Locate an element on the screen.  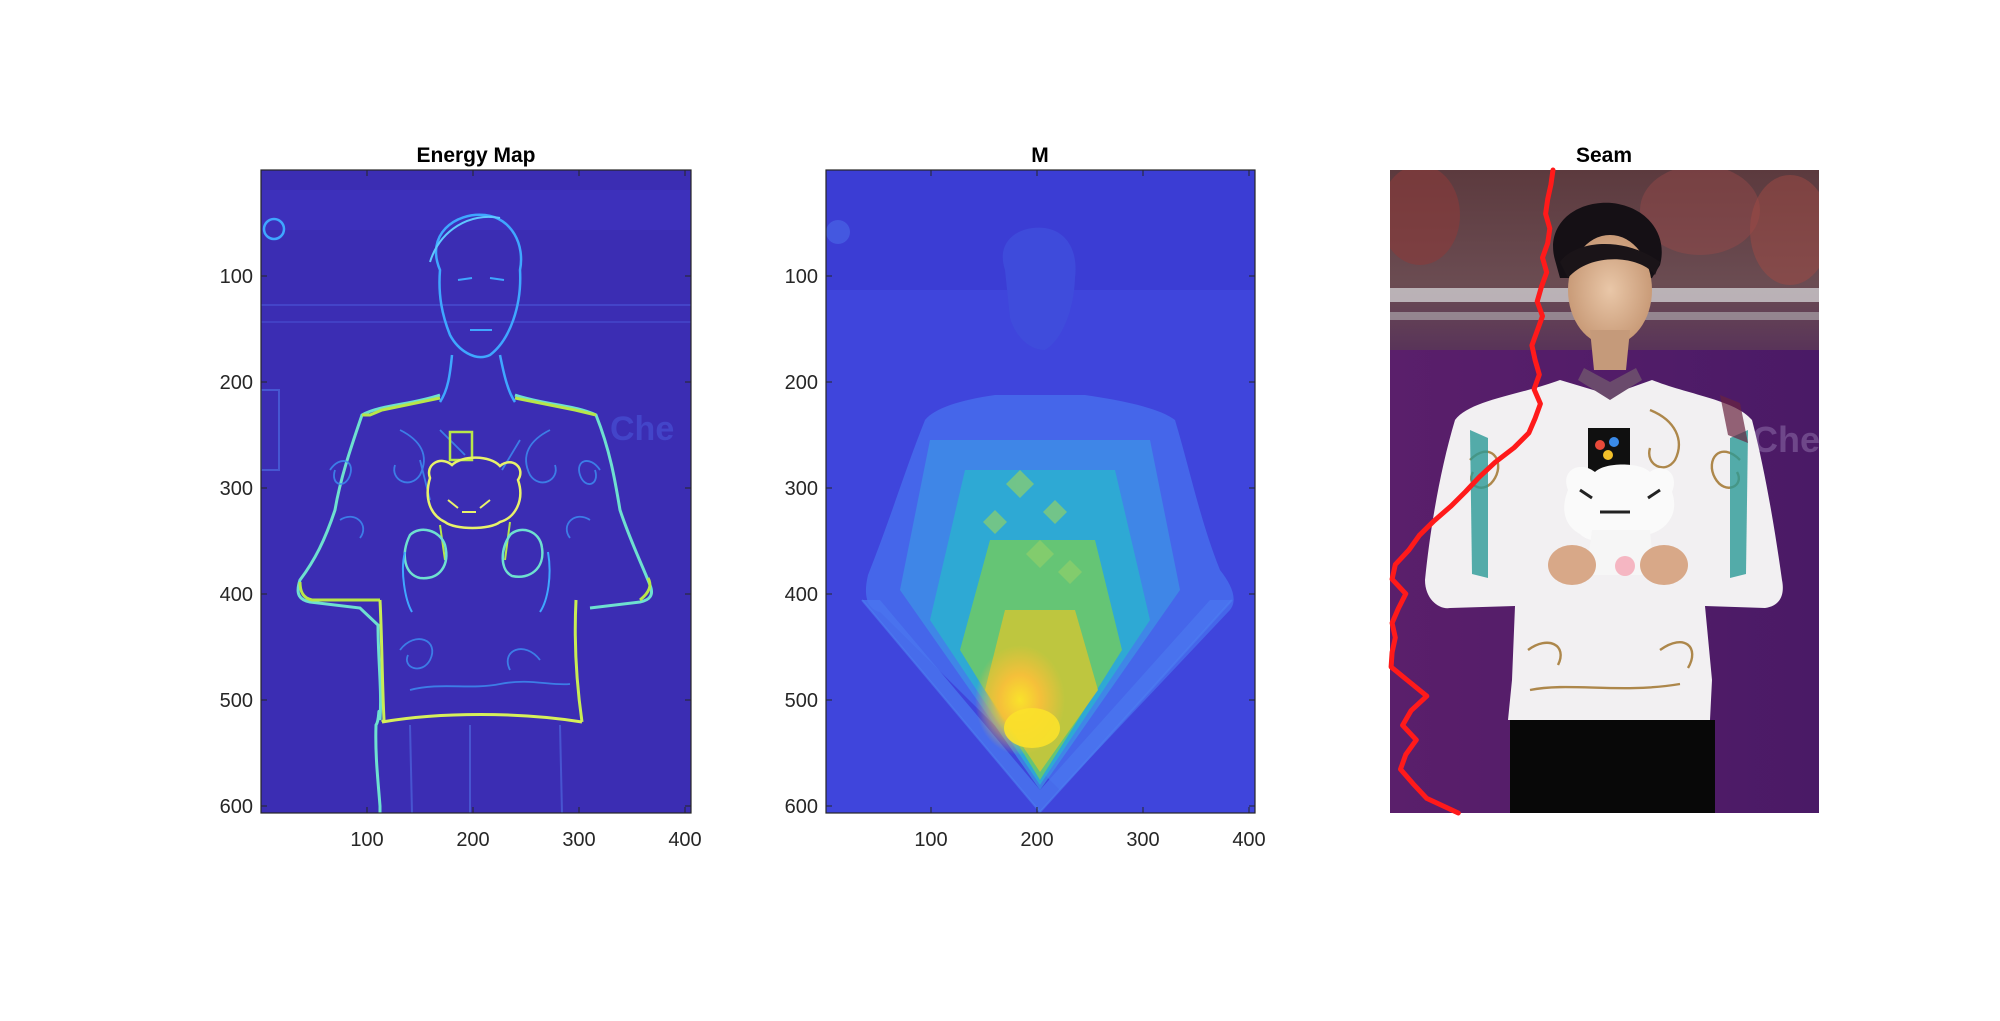
seam-panel: Seam Che is located at coordinates (1604, 480).